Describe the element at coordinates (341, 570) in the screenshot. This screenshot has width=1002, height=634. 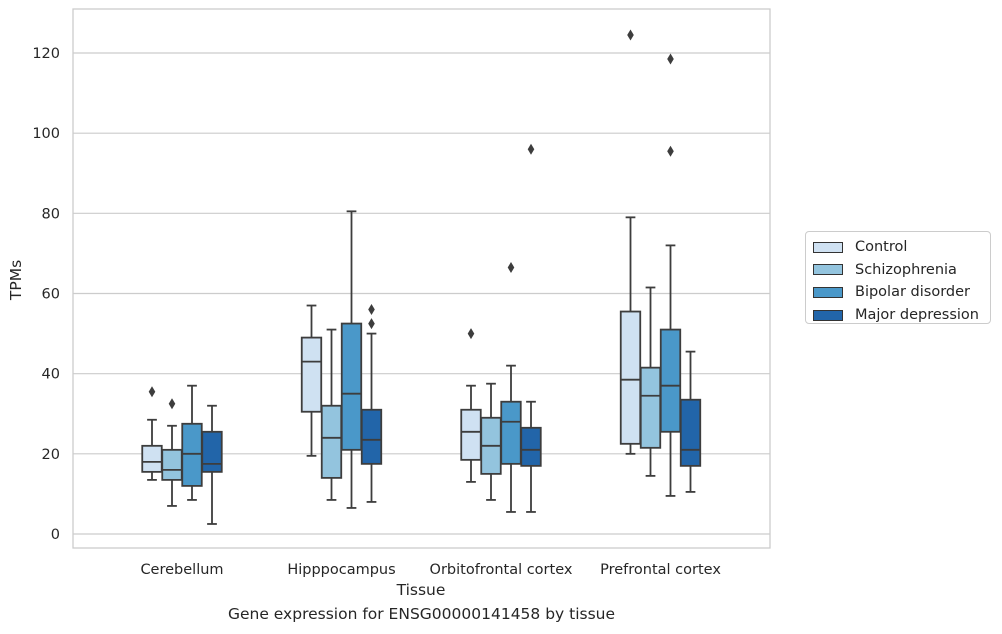
I see `x-tick-label: Hipppocampus` at that location.